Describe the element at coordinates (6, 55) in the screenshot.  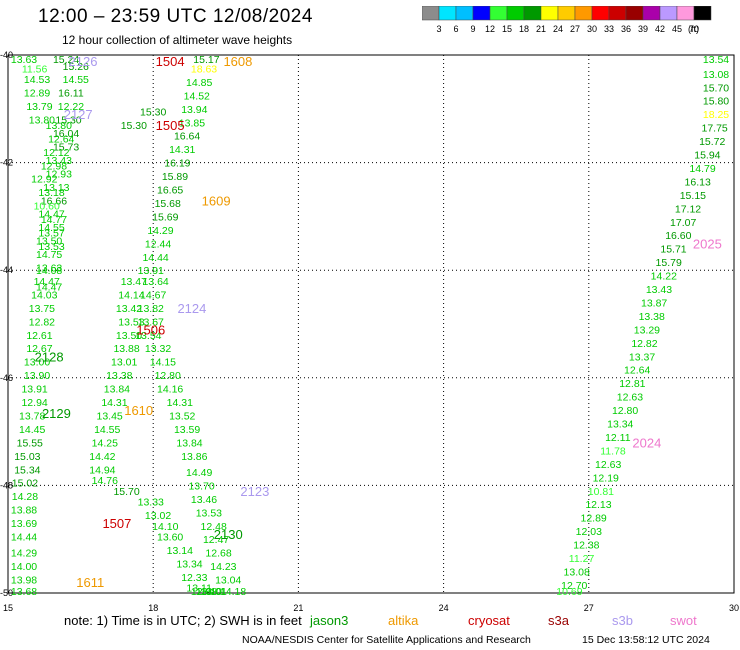
I see `y-tick-label: -40` at that location.